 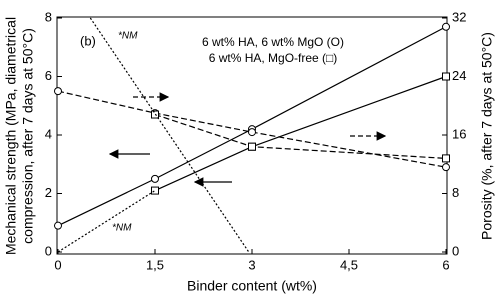 What do you see at coordinates (252, 286) in the screenshot?
I see `x-axis-label: Binder content (wt%)` at bounding box center [252, 286].